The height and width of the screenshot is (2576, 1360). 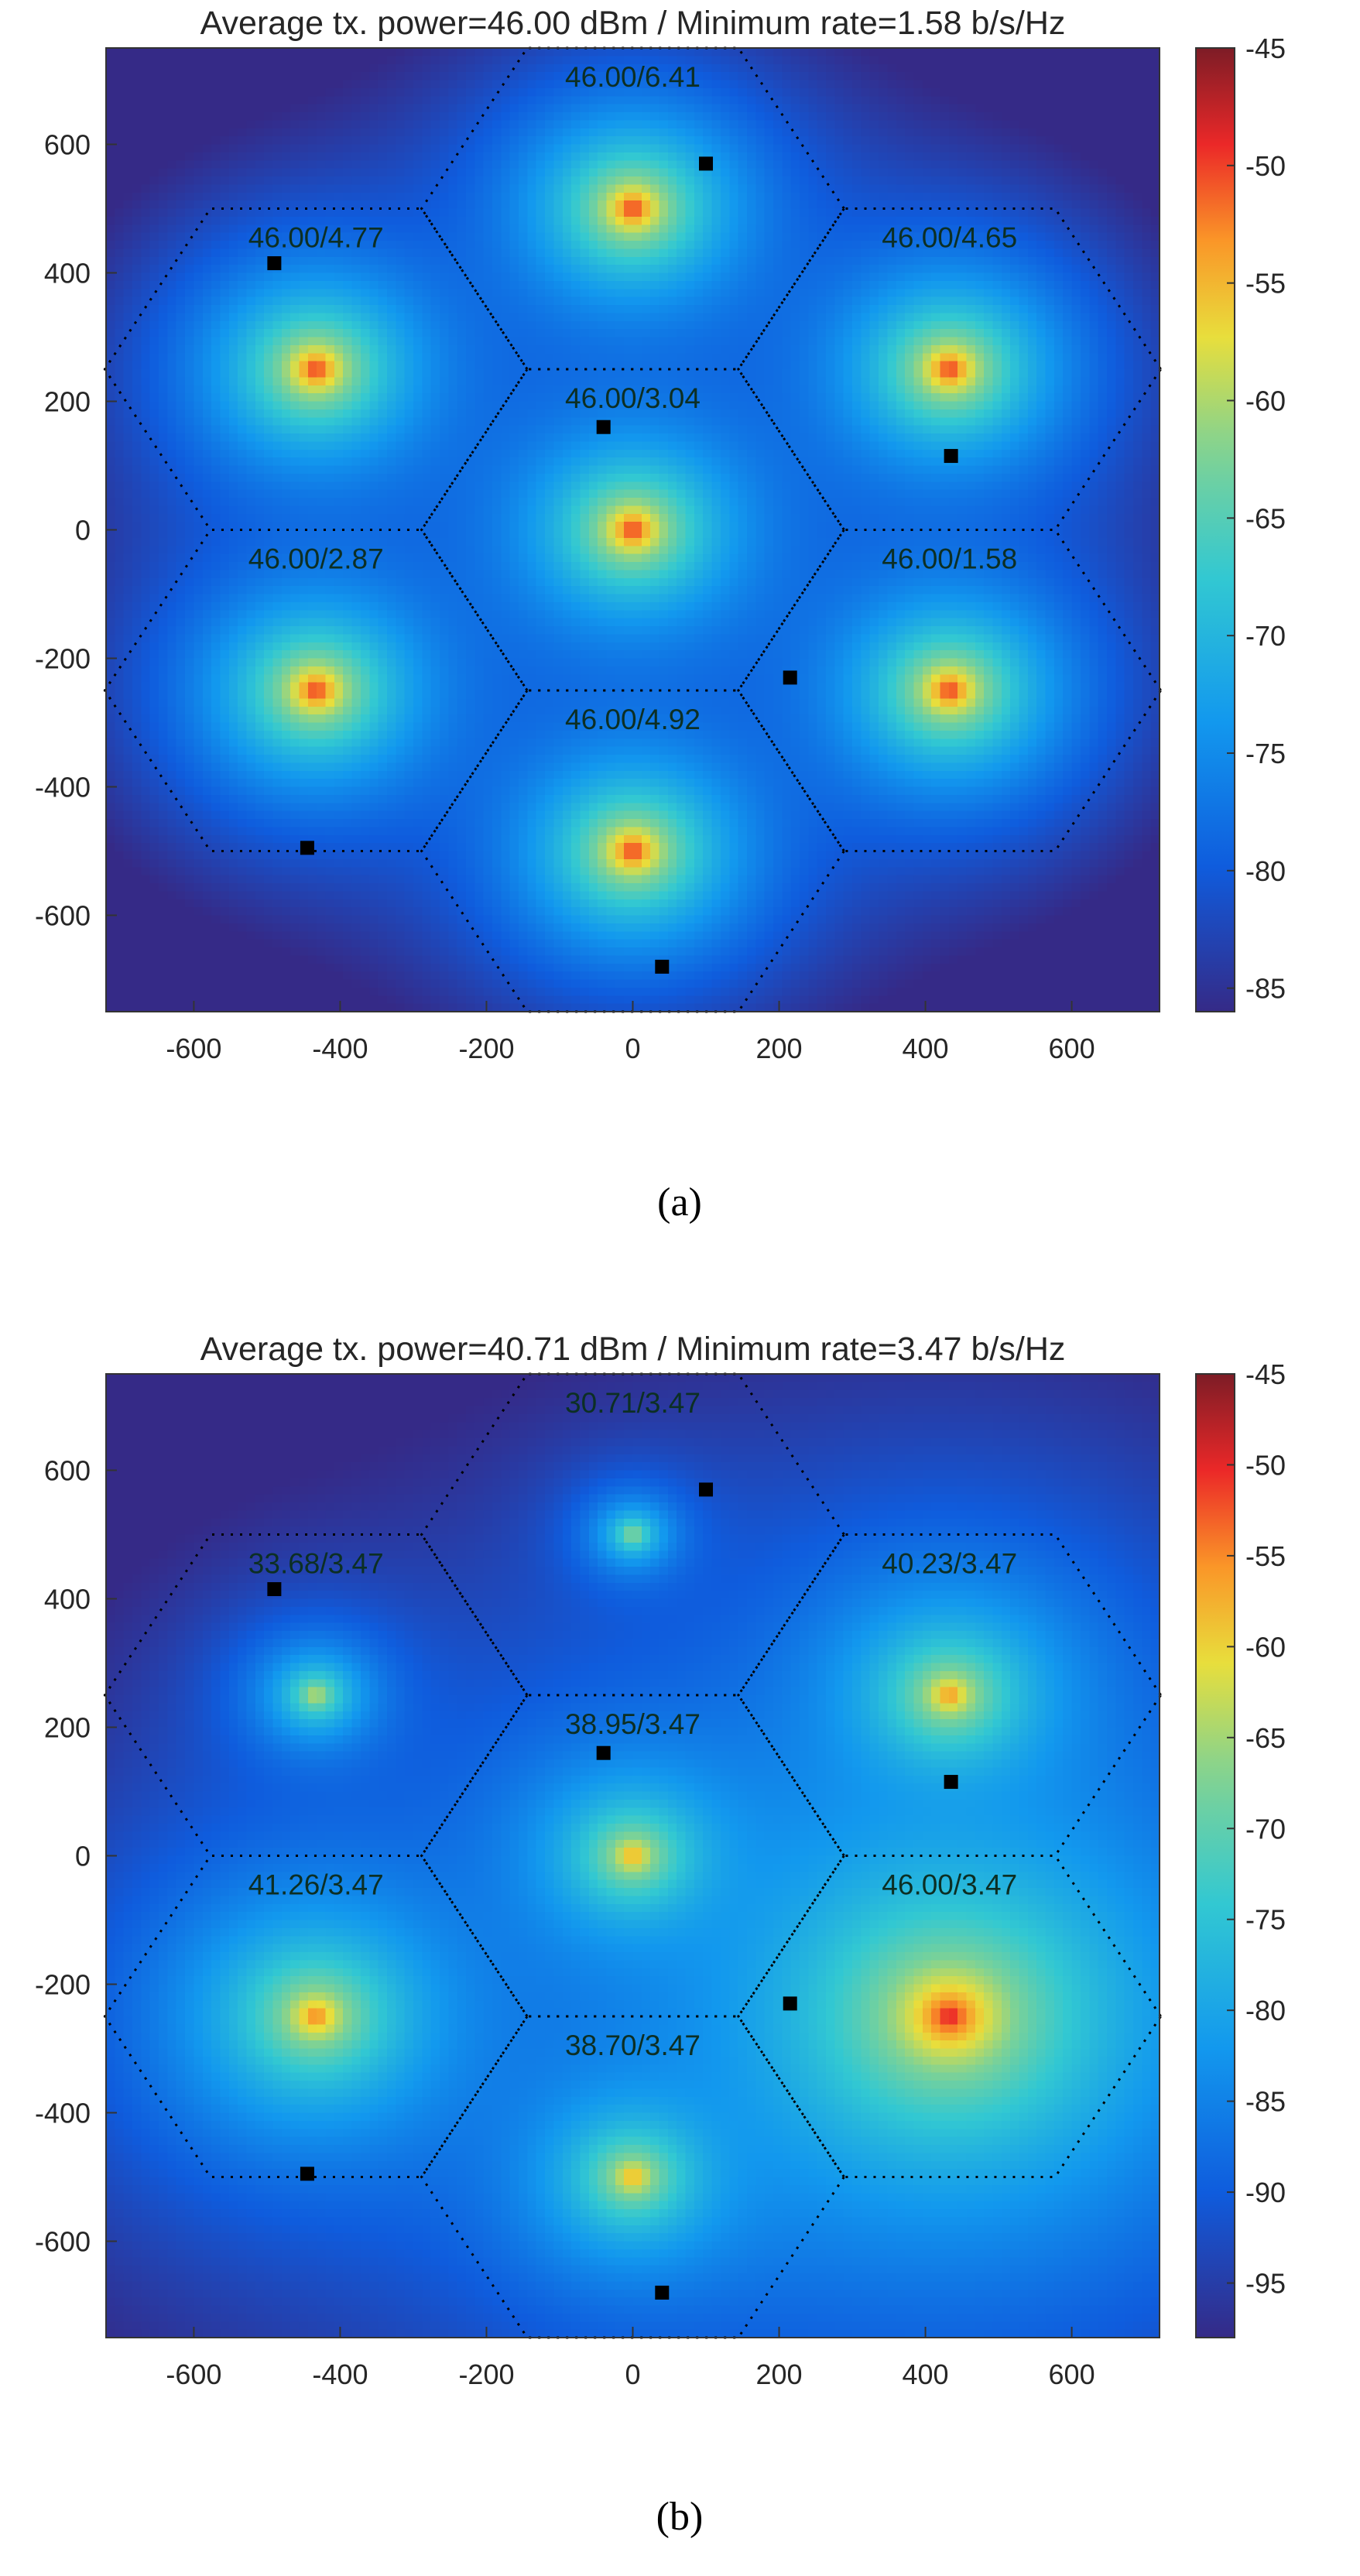 I want to click on cell-label: 30.71/3.47, so click(x=633, y=1403).